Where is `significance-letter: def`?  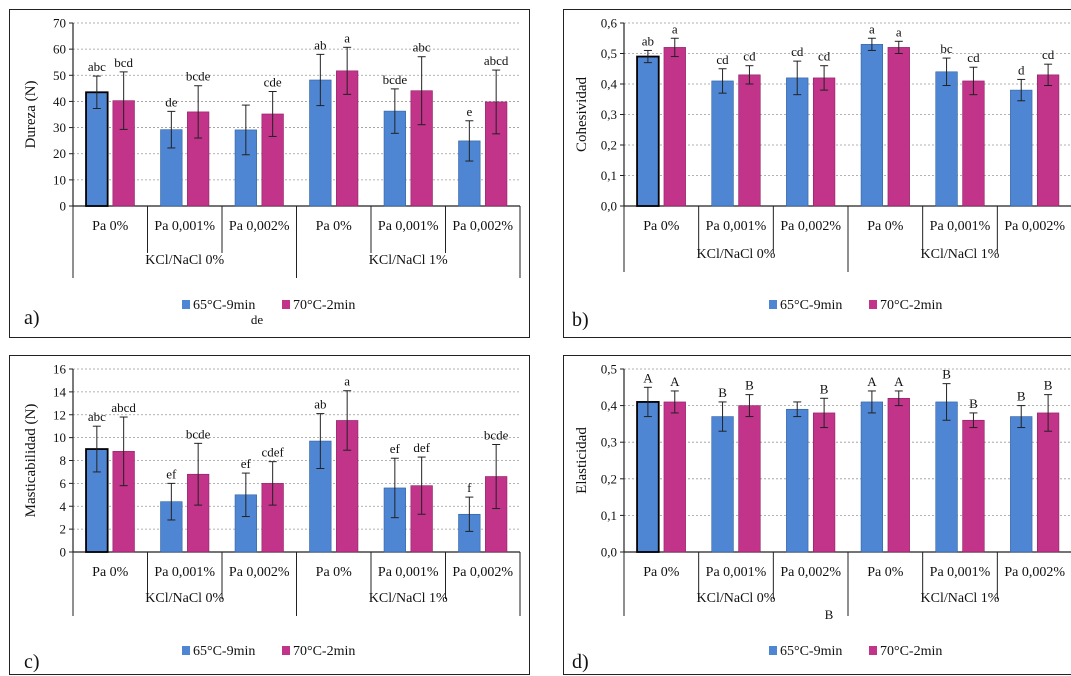
significance-letter: def is located at coordinates (421, 447).